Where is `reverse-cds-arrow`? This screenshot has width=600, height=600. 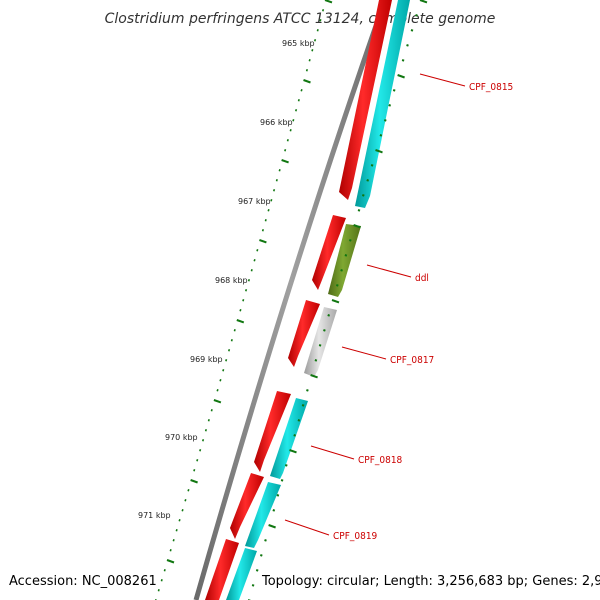 reverse-cds-arrow is located at coordinates (241, 574).